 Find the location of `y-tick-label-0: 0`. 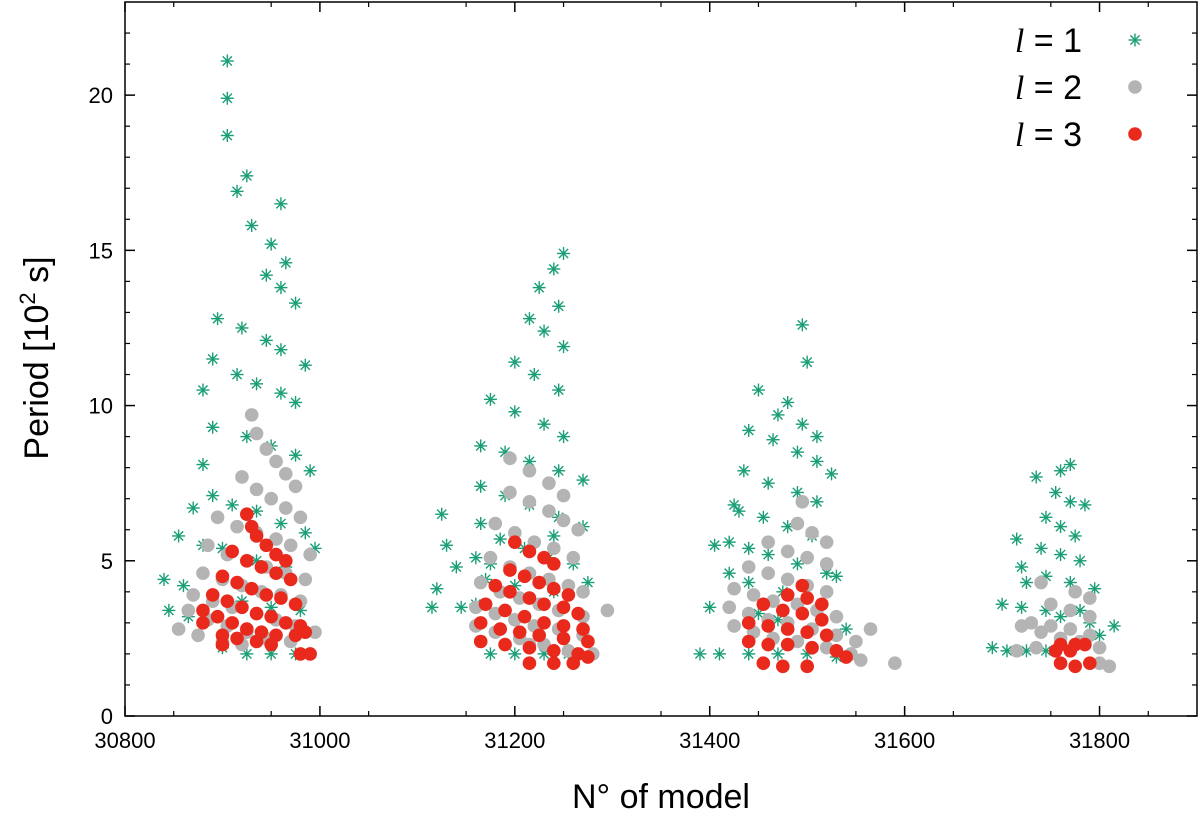

y-tick-label-0: 0 is located at coordinates (107, 716).